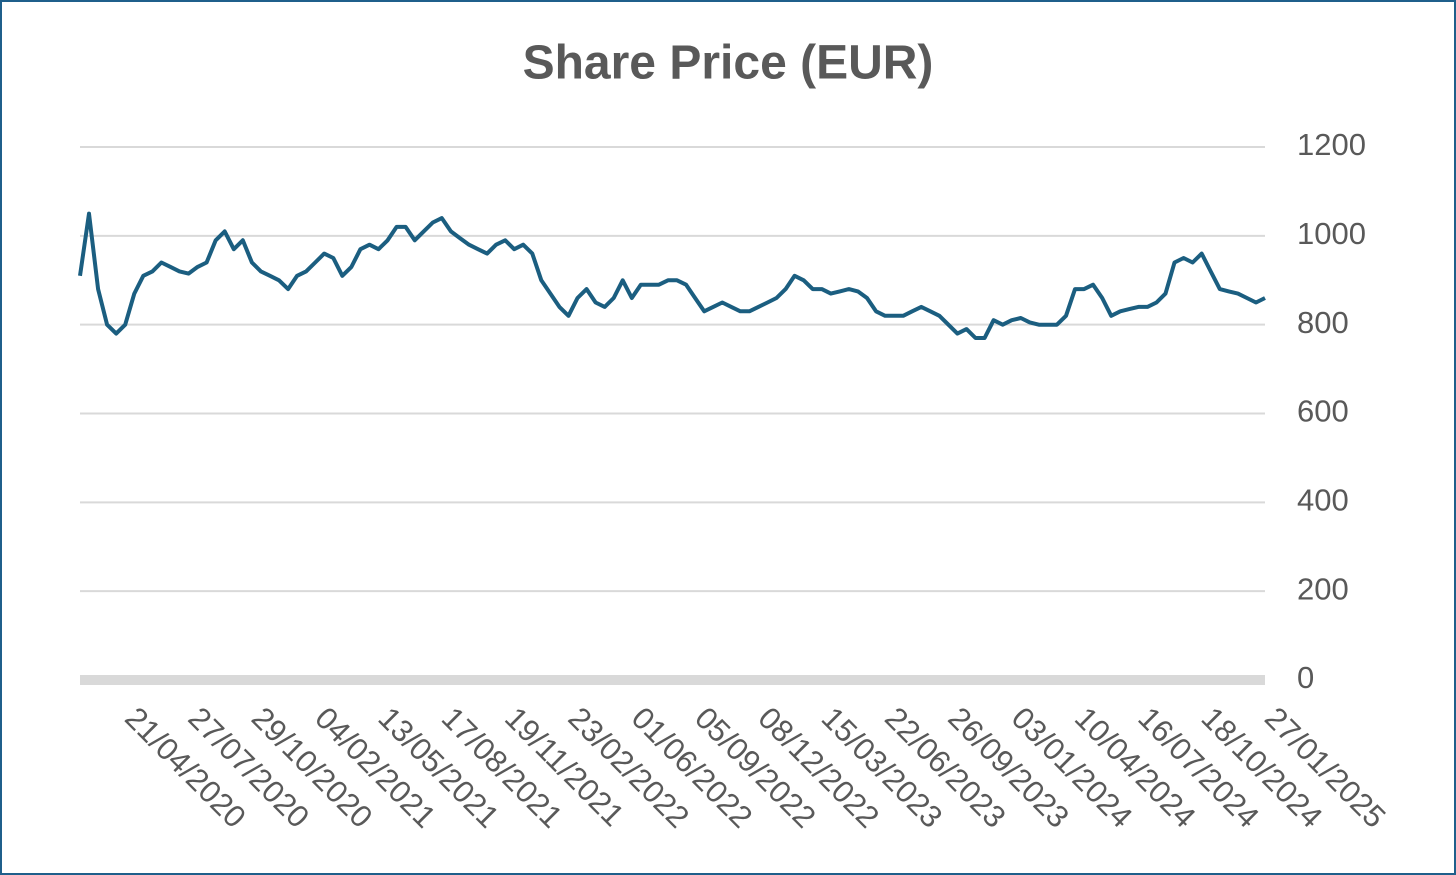 The image size is (1456, 875). What do you see at coordinates (728, 63) in the screenshot?
I see `chart-title: Share Price (EUR)` at bounding box center [728, 63].